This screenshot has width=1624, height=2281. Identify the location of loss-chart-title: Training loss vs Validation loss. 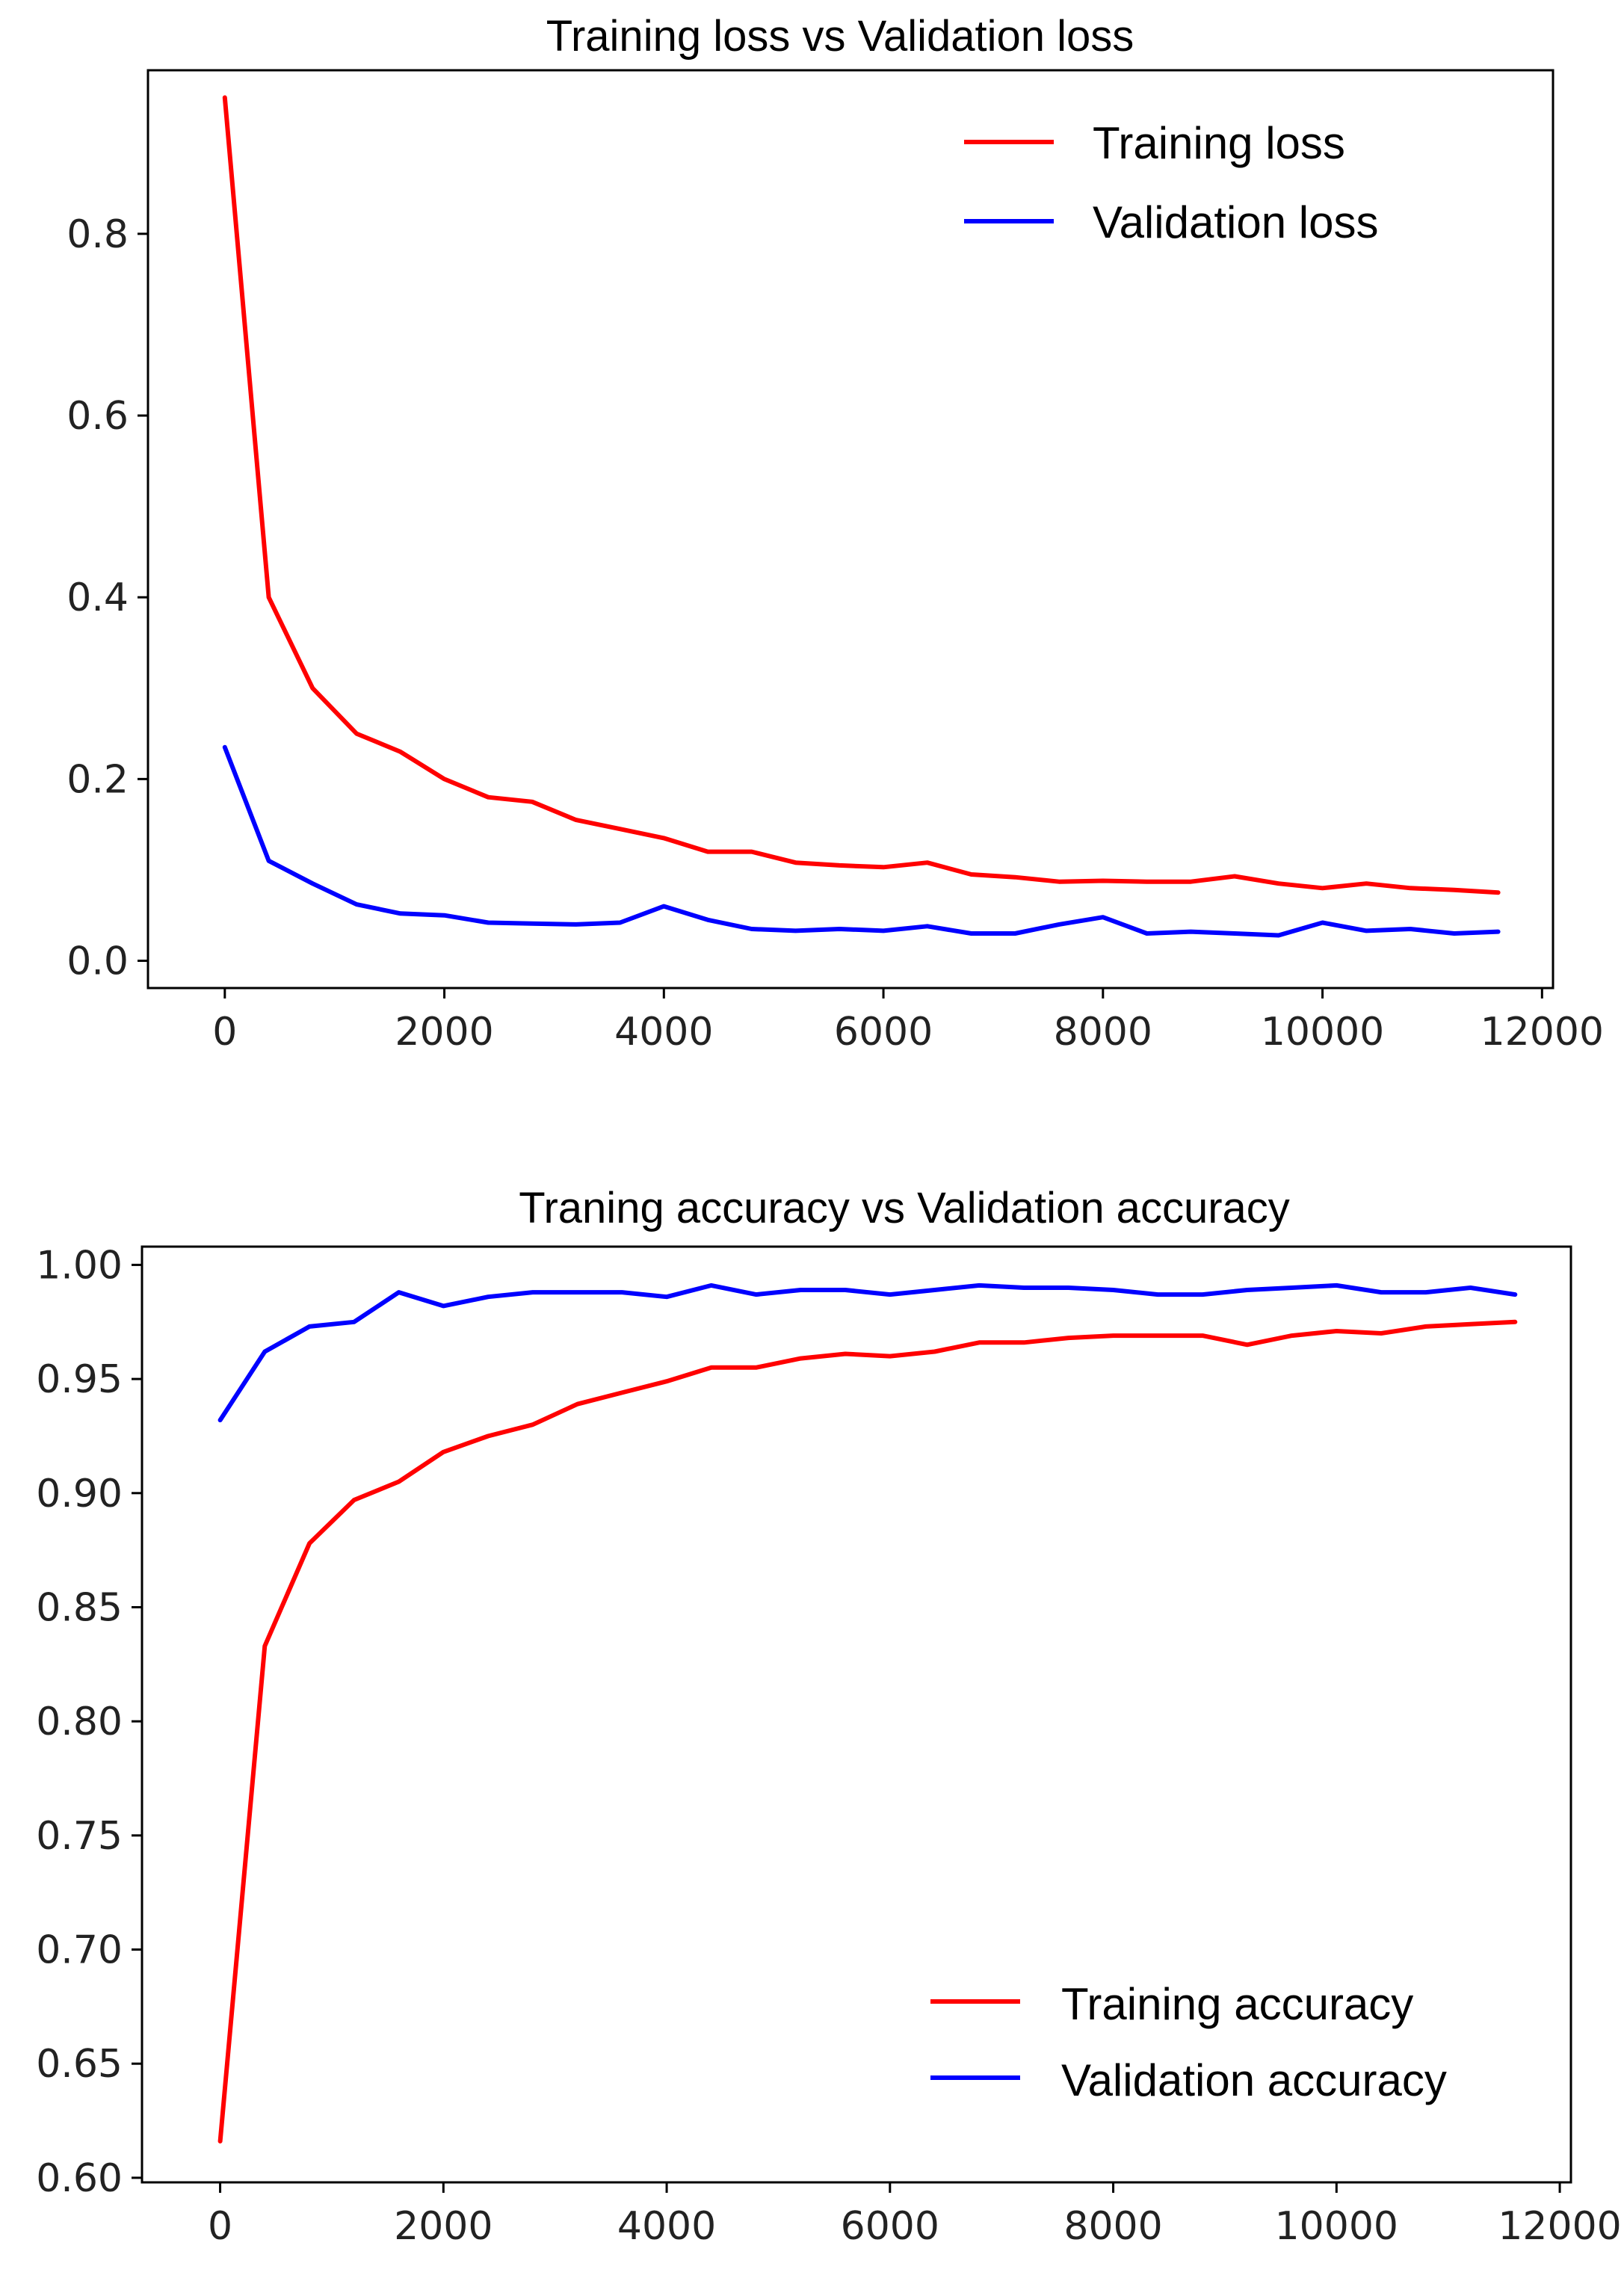
(840, 36).